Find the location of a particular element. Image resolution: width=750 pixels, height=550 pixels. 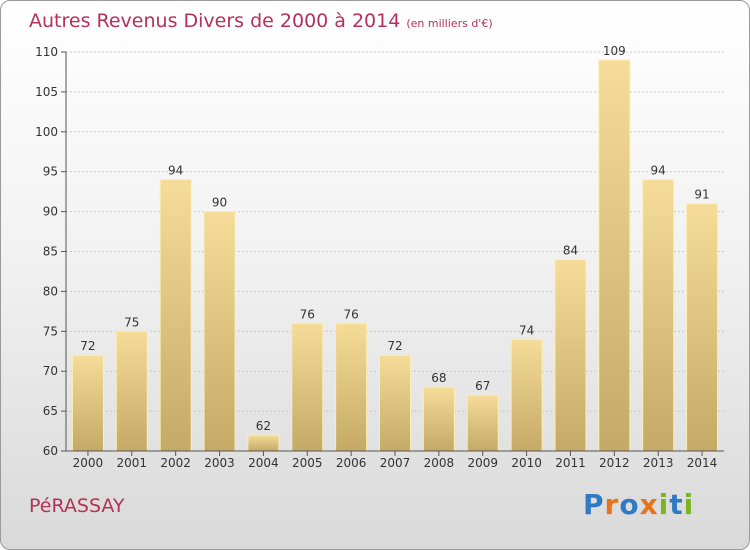

x-tick-label: 2008 is located at coordinates (439, 463).